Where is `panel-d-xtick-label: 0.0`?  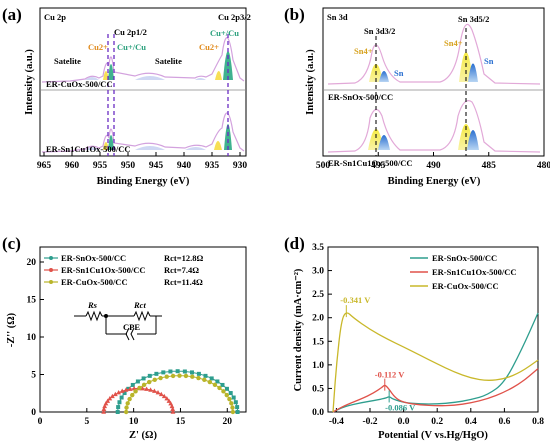 panel-d-xtick-label: 0.0 is located at coordinates (404, 422).